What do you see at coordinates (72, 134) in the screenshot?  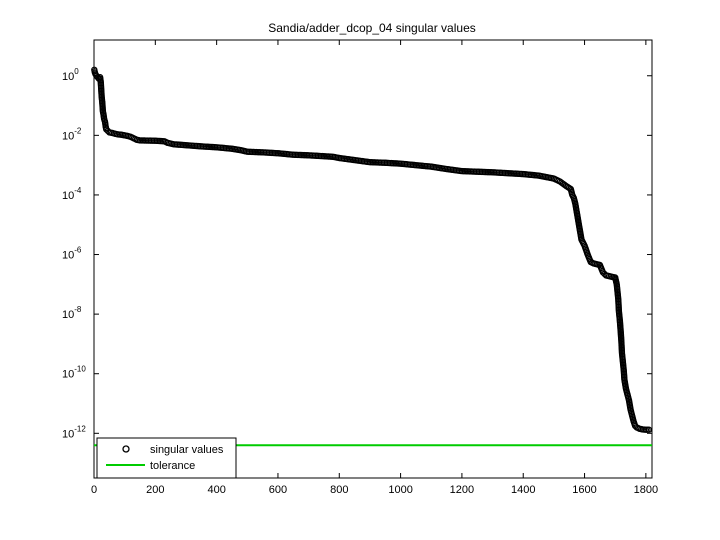 I see `y-tick-label: 10⁻²` at bounding box center [72, 134].